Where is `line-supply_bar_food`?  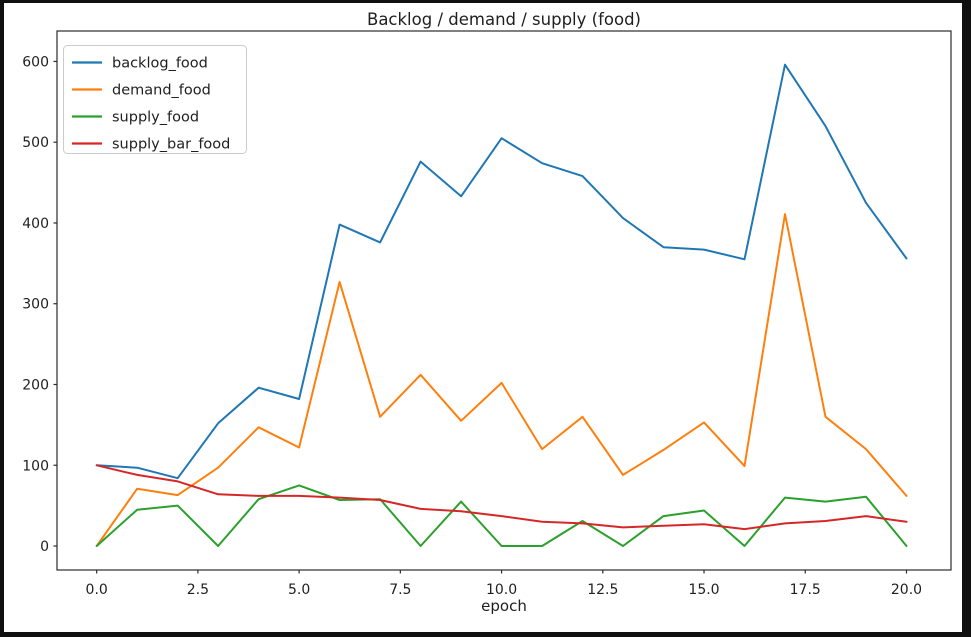 line-supply_bar_food is located at coordinates (501, 497).